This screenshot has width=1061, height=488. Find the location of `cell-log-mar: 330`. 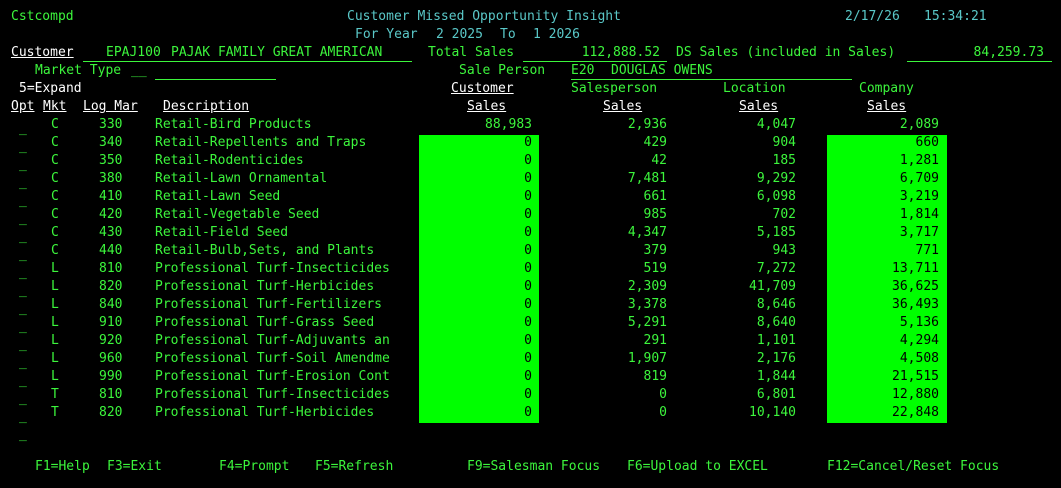

cell-log-mar: 330 is located at coordinates (111, 124).